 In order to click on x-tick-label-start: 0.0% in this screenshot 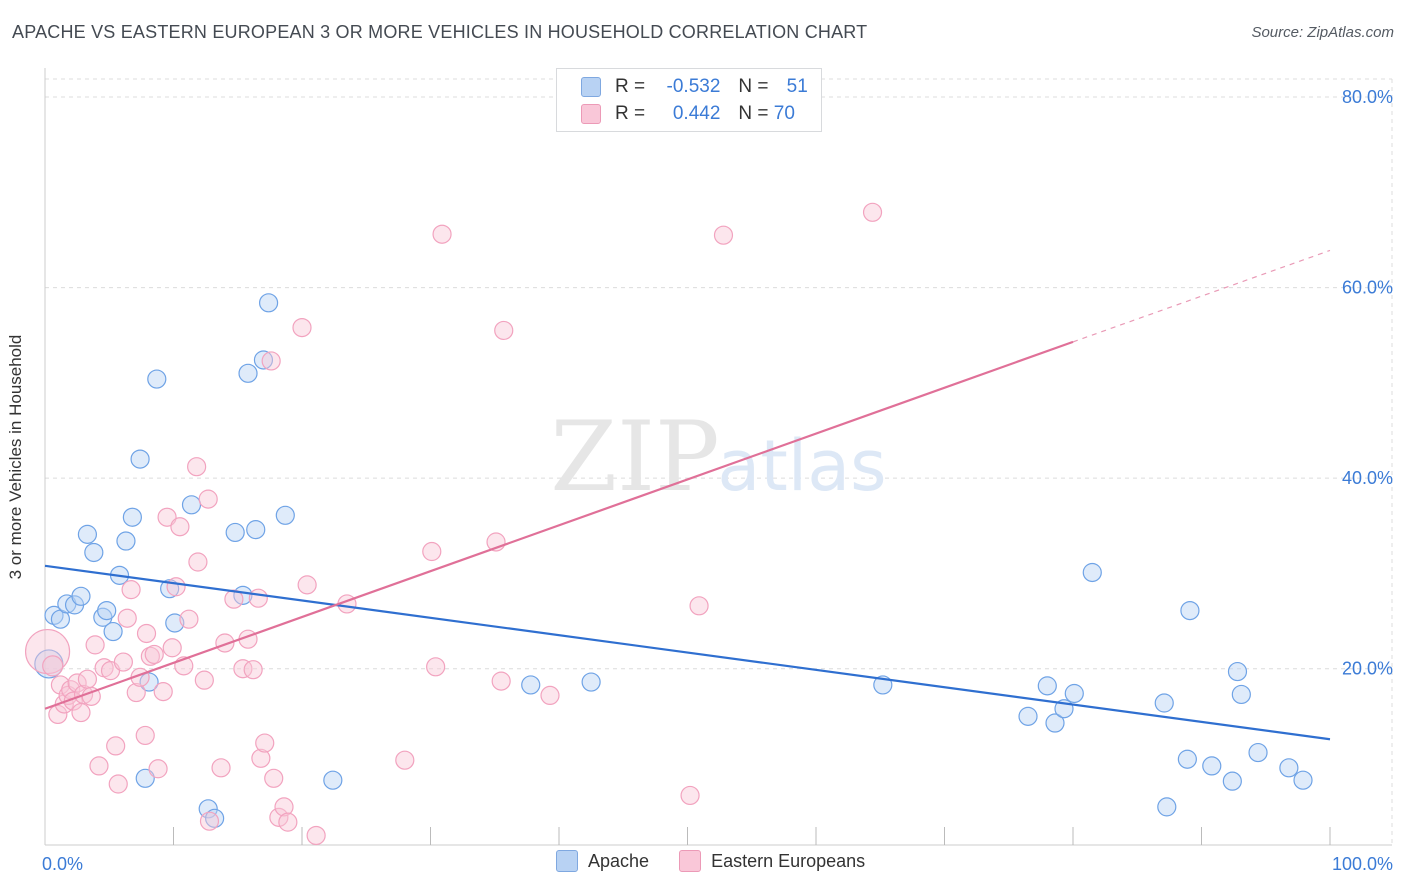, I will do `click(62, 864)`.